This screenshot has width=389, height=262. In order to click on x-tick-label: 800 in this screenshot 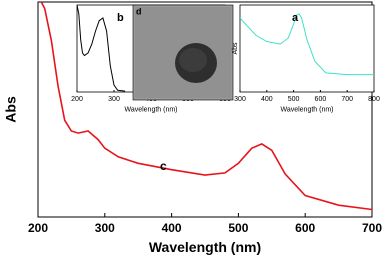, I will do `click(374, 99)`.